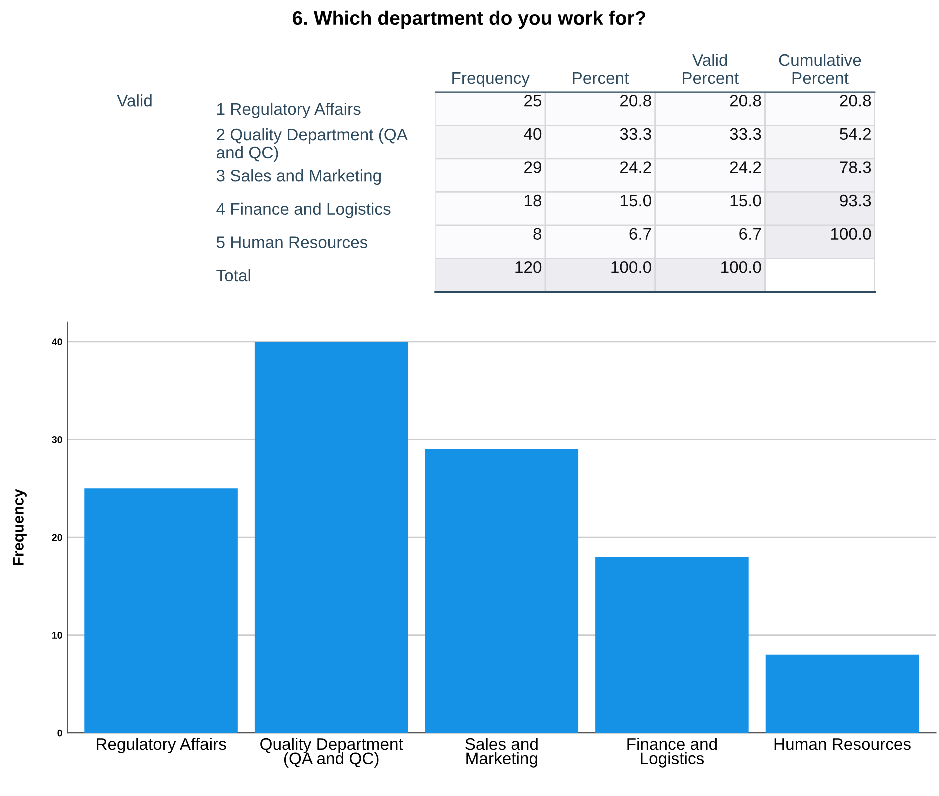  Describe the element at coordinates (57, 440) in the screenshot. I see `y-tick-label: 30` at that location.